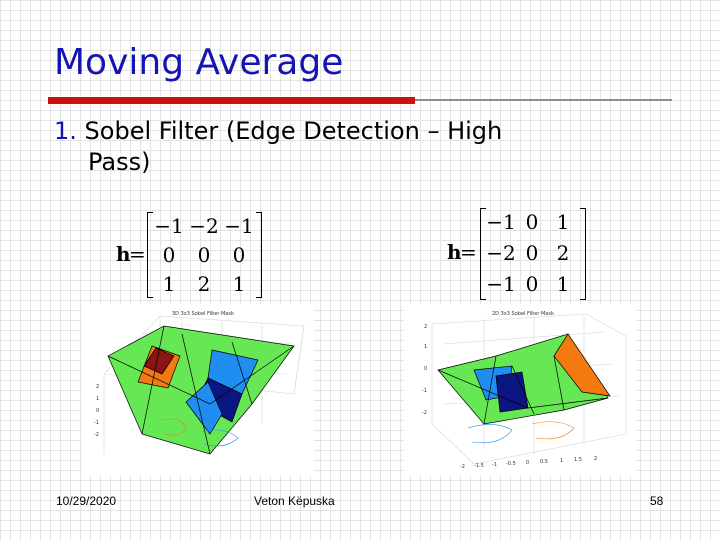 The image size is (720, 540). Describe the element at coordinates (259, 255) in the screenshot. I see `matrix-left-bracket-right` at that location.